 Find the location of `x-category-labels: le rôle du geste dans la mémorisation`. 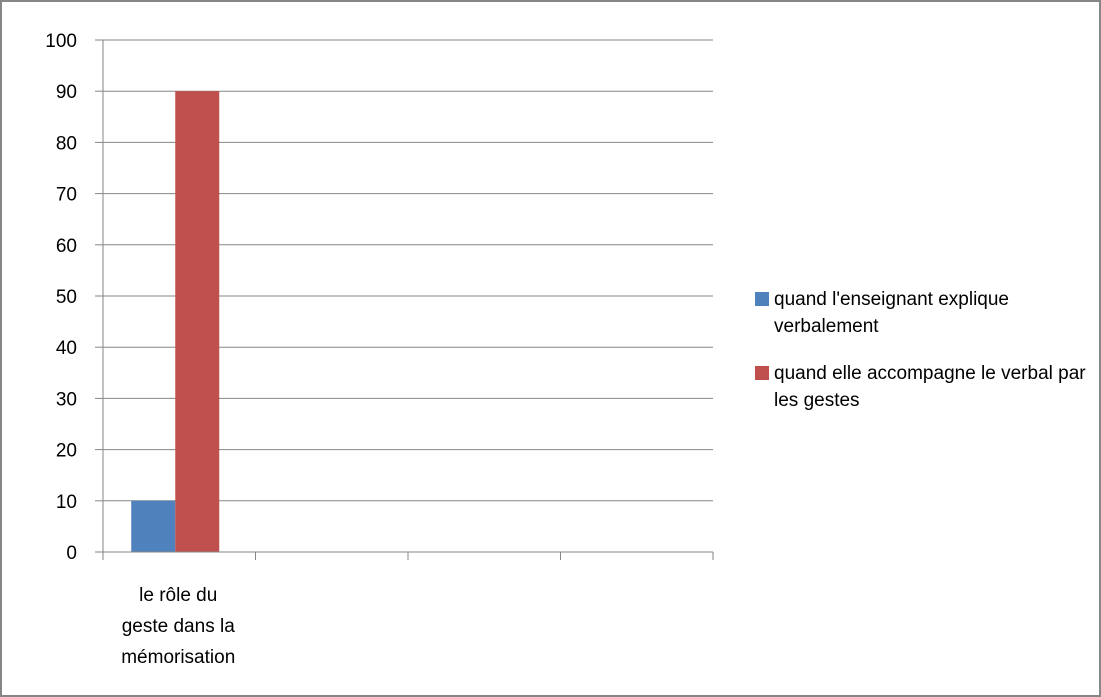

x-category-labels: le rôle du geste dans la mémorisation is located at coordinates (178, 626).